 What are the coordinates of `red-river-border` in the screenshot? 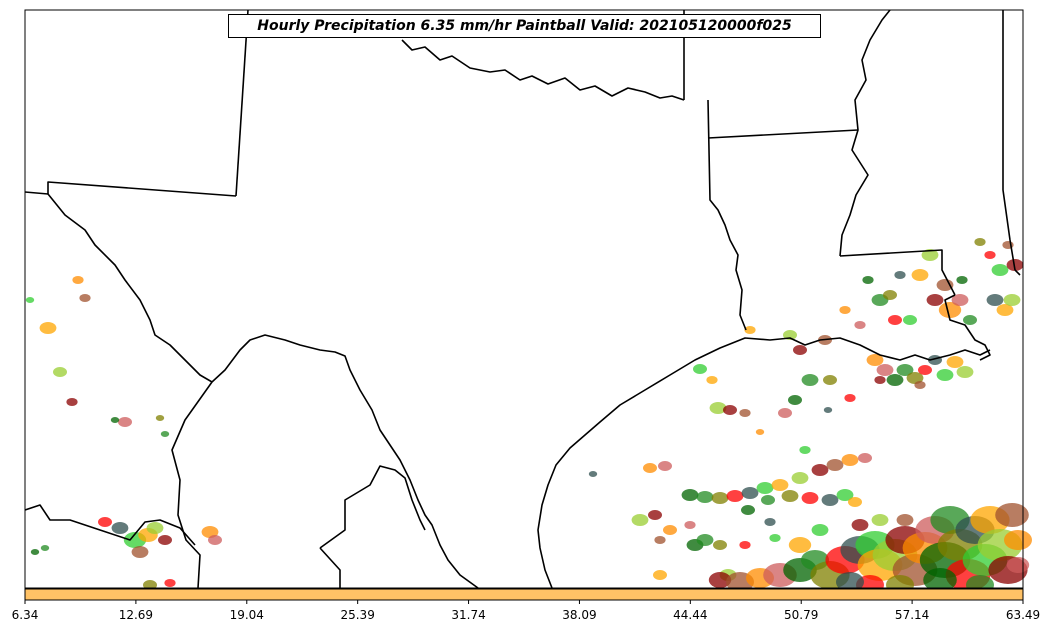 It's located at (543, 70).